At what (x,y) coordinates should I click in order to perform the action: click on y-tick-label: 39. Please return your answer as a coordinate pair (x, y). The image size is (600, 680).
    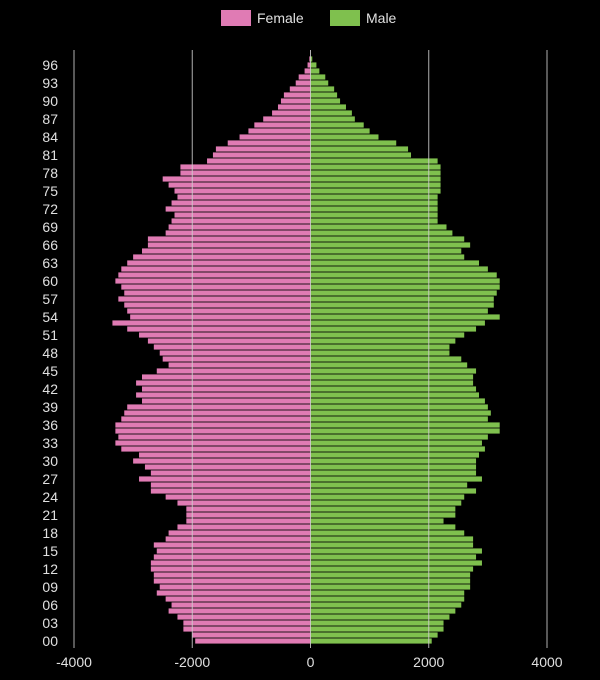
    Looking at the image, I should click on (50, 407).